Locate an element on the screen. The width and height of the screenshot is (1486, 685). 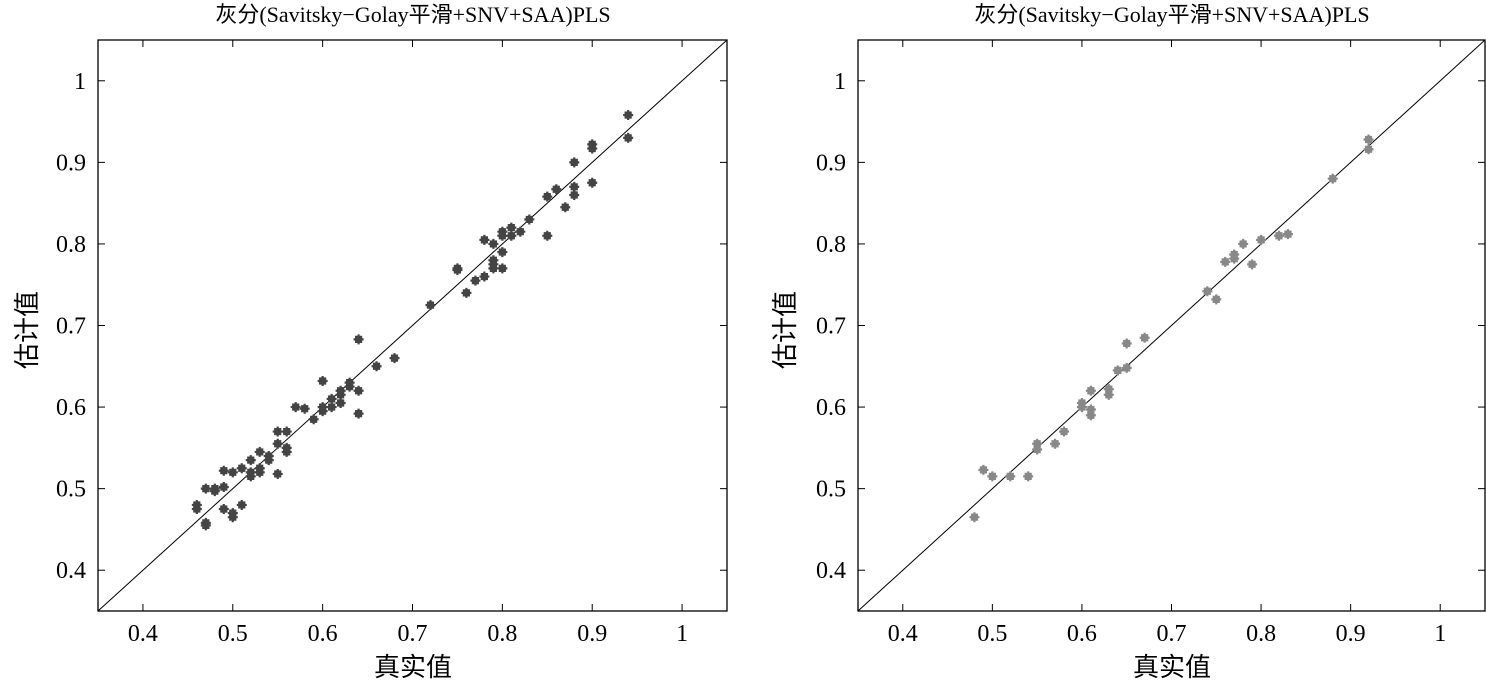
y-axis-label: 估计值 is located at coordinates (785, 330).